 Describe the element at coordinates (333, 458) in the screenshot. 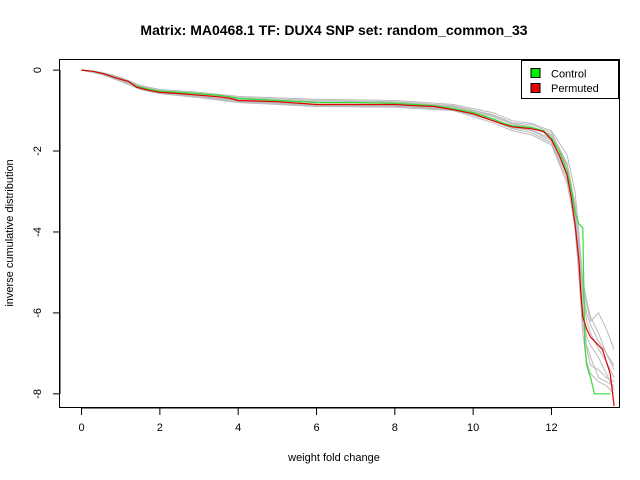

I see `x-axis-label: weight fold change` at that location.